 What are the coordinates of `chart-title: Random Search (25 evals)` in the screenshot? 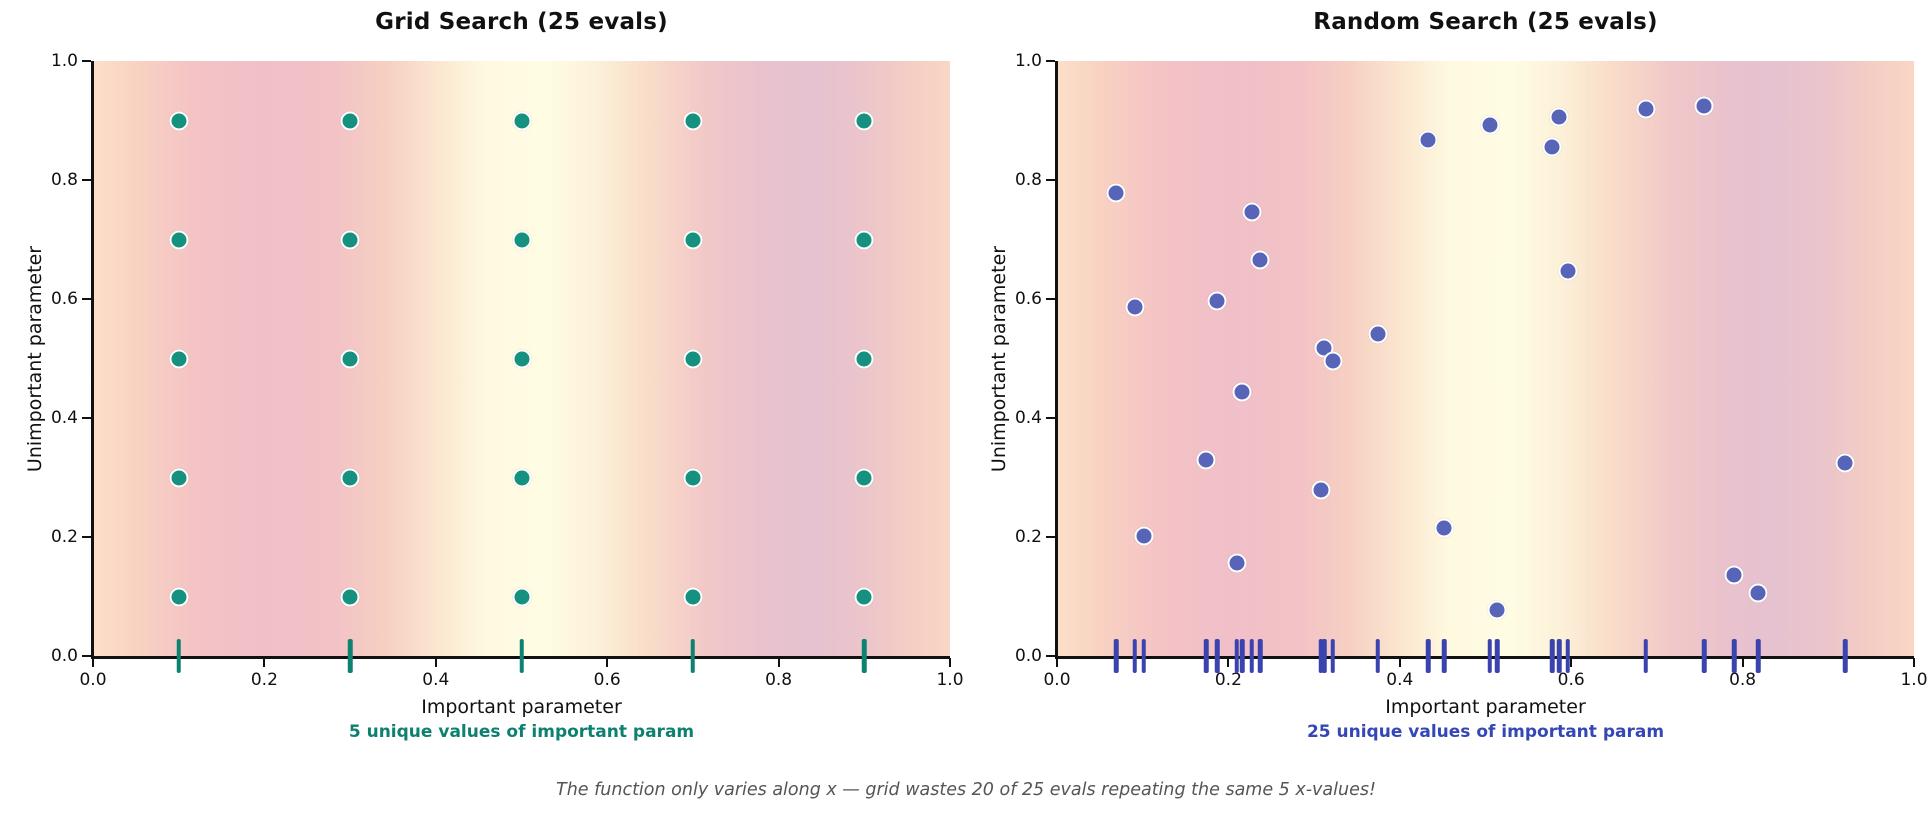 It's located at (1485, 22).